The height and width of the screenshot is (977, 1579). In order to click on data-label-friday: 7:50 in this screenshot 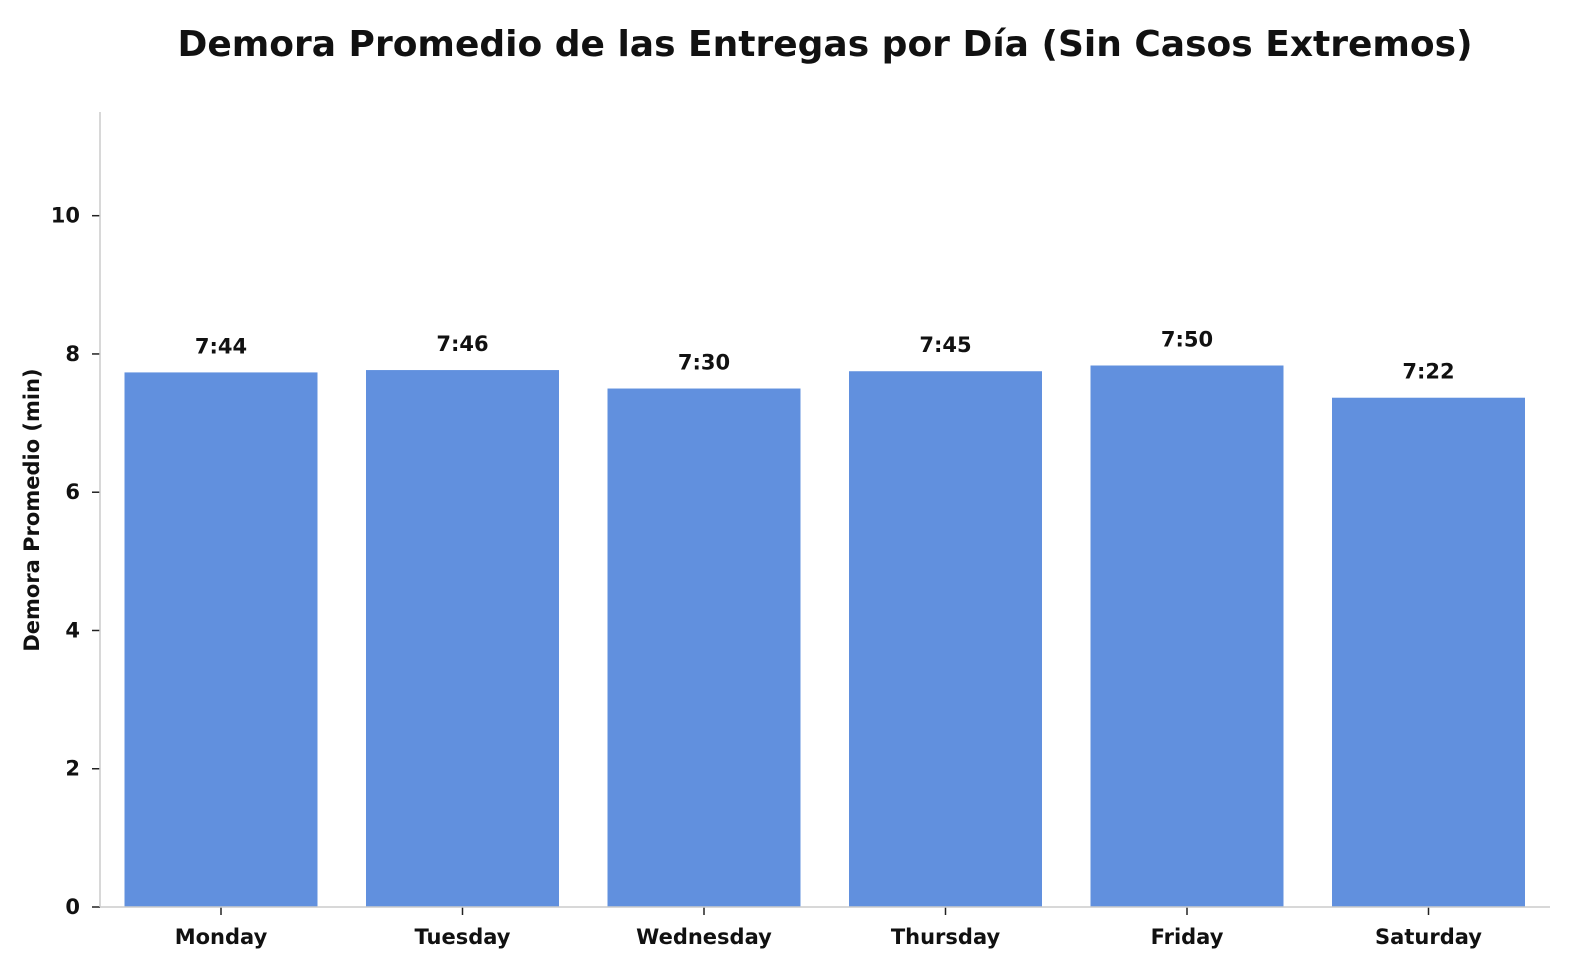, I will do `click(1187, 340)`.